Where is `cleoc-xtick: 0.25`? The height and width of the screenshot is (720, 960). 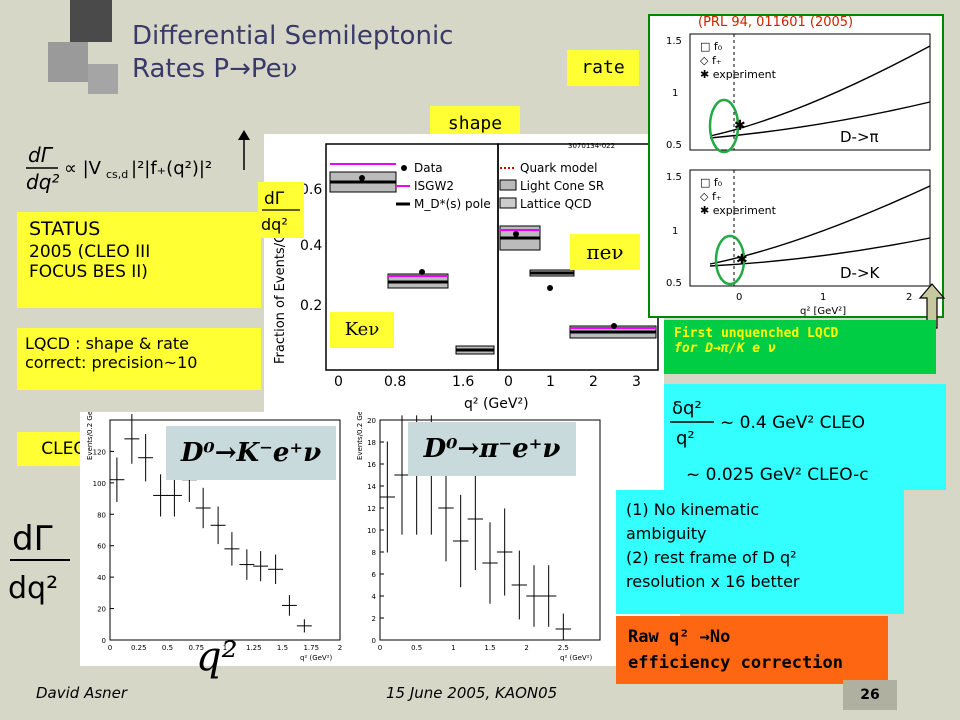
cleoc-xtick: 0.25 is located at coordinates (139, 648).